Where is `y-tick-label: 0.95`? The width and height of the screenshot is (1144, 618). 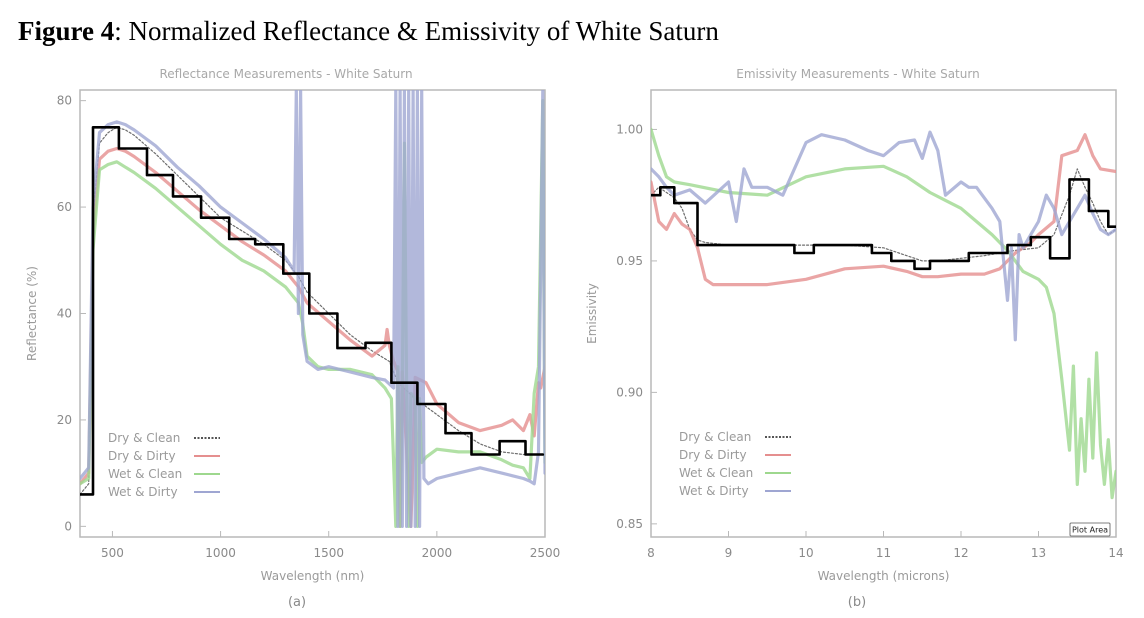 y-tick-label: 0.95 is located at coordinates (629, 261).